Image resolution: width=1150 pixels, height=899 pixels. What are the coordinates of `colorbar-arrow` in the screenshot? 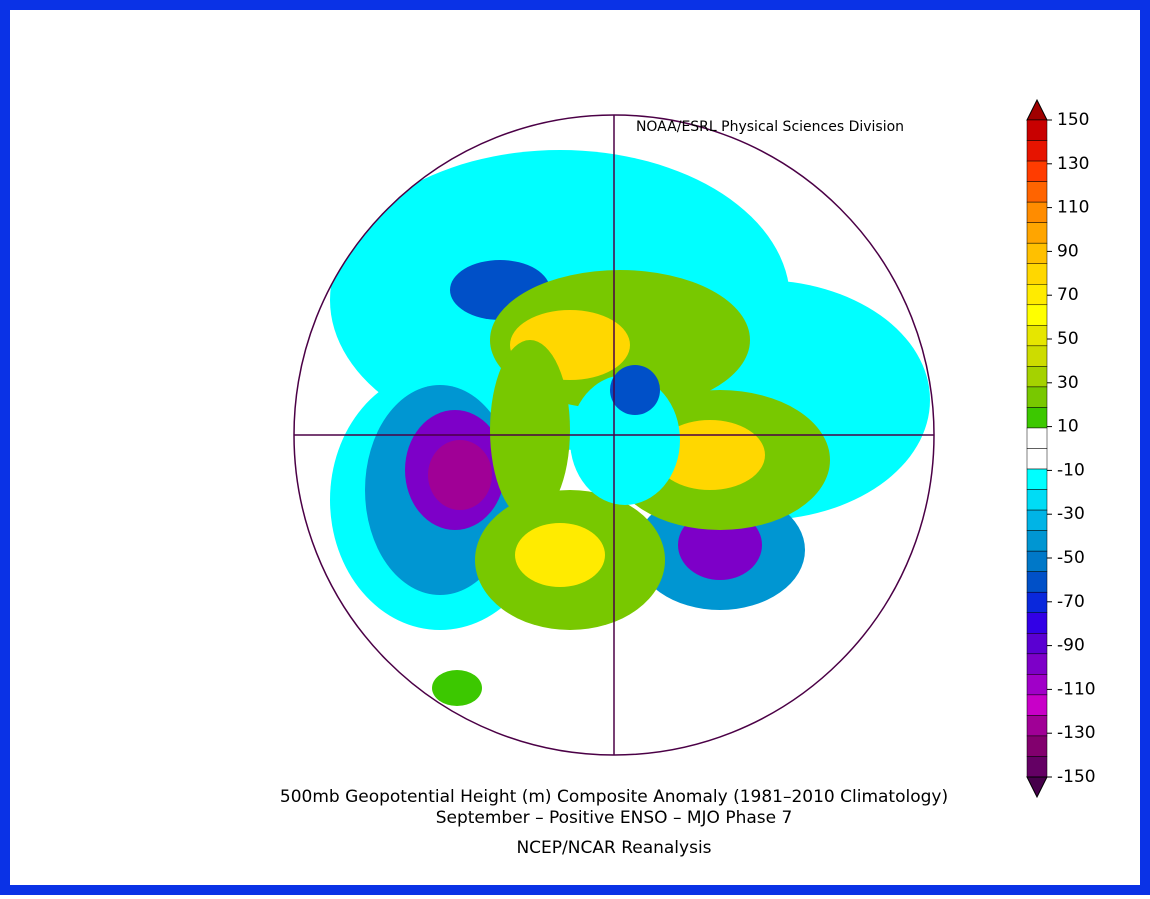 It's located at (1037, 787).